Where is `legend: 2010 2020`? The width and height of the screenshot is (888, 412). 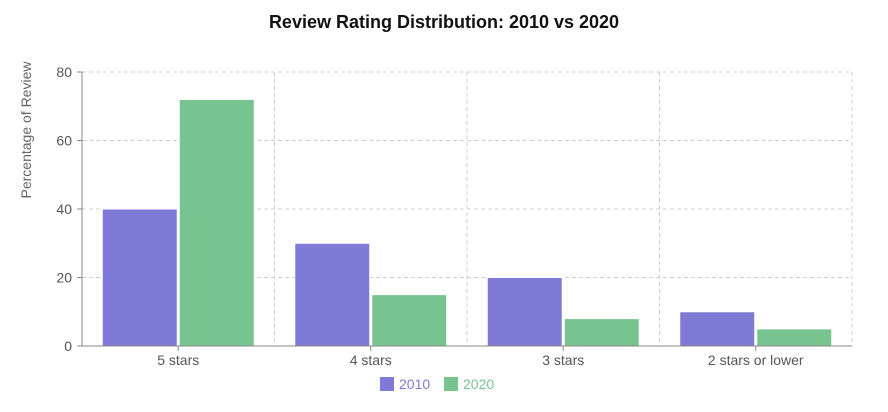 legend: 2010 2020 is located at coordinates (437, 384).